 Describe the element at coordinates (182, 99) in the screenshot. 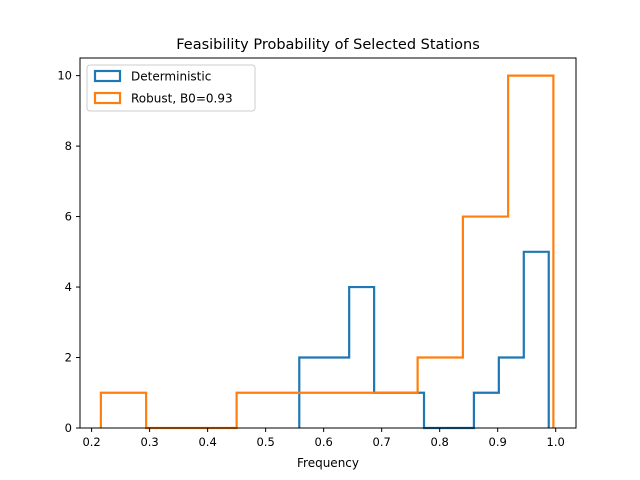

I see `legend-label-1: Robust, B0=0.93` at that location.